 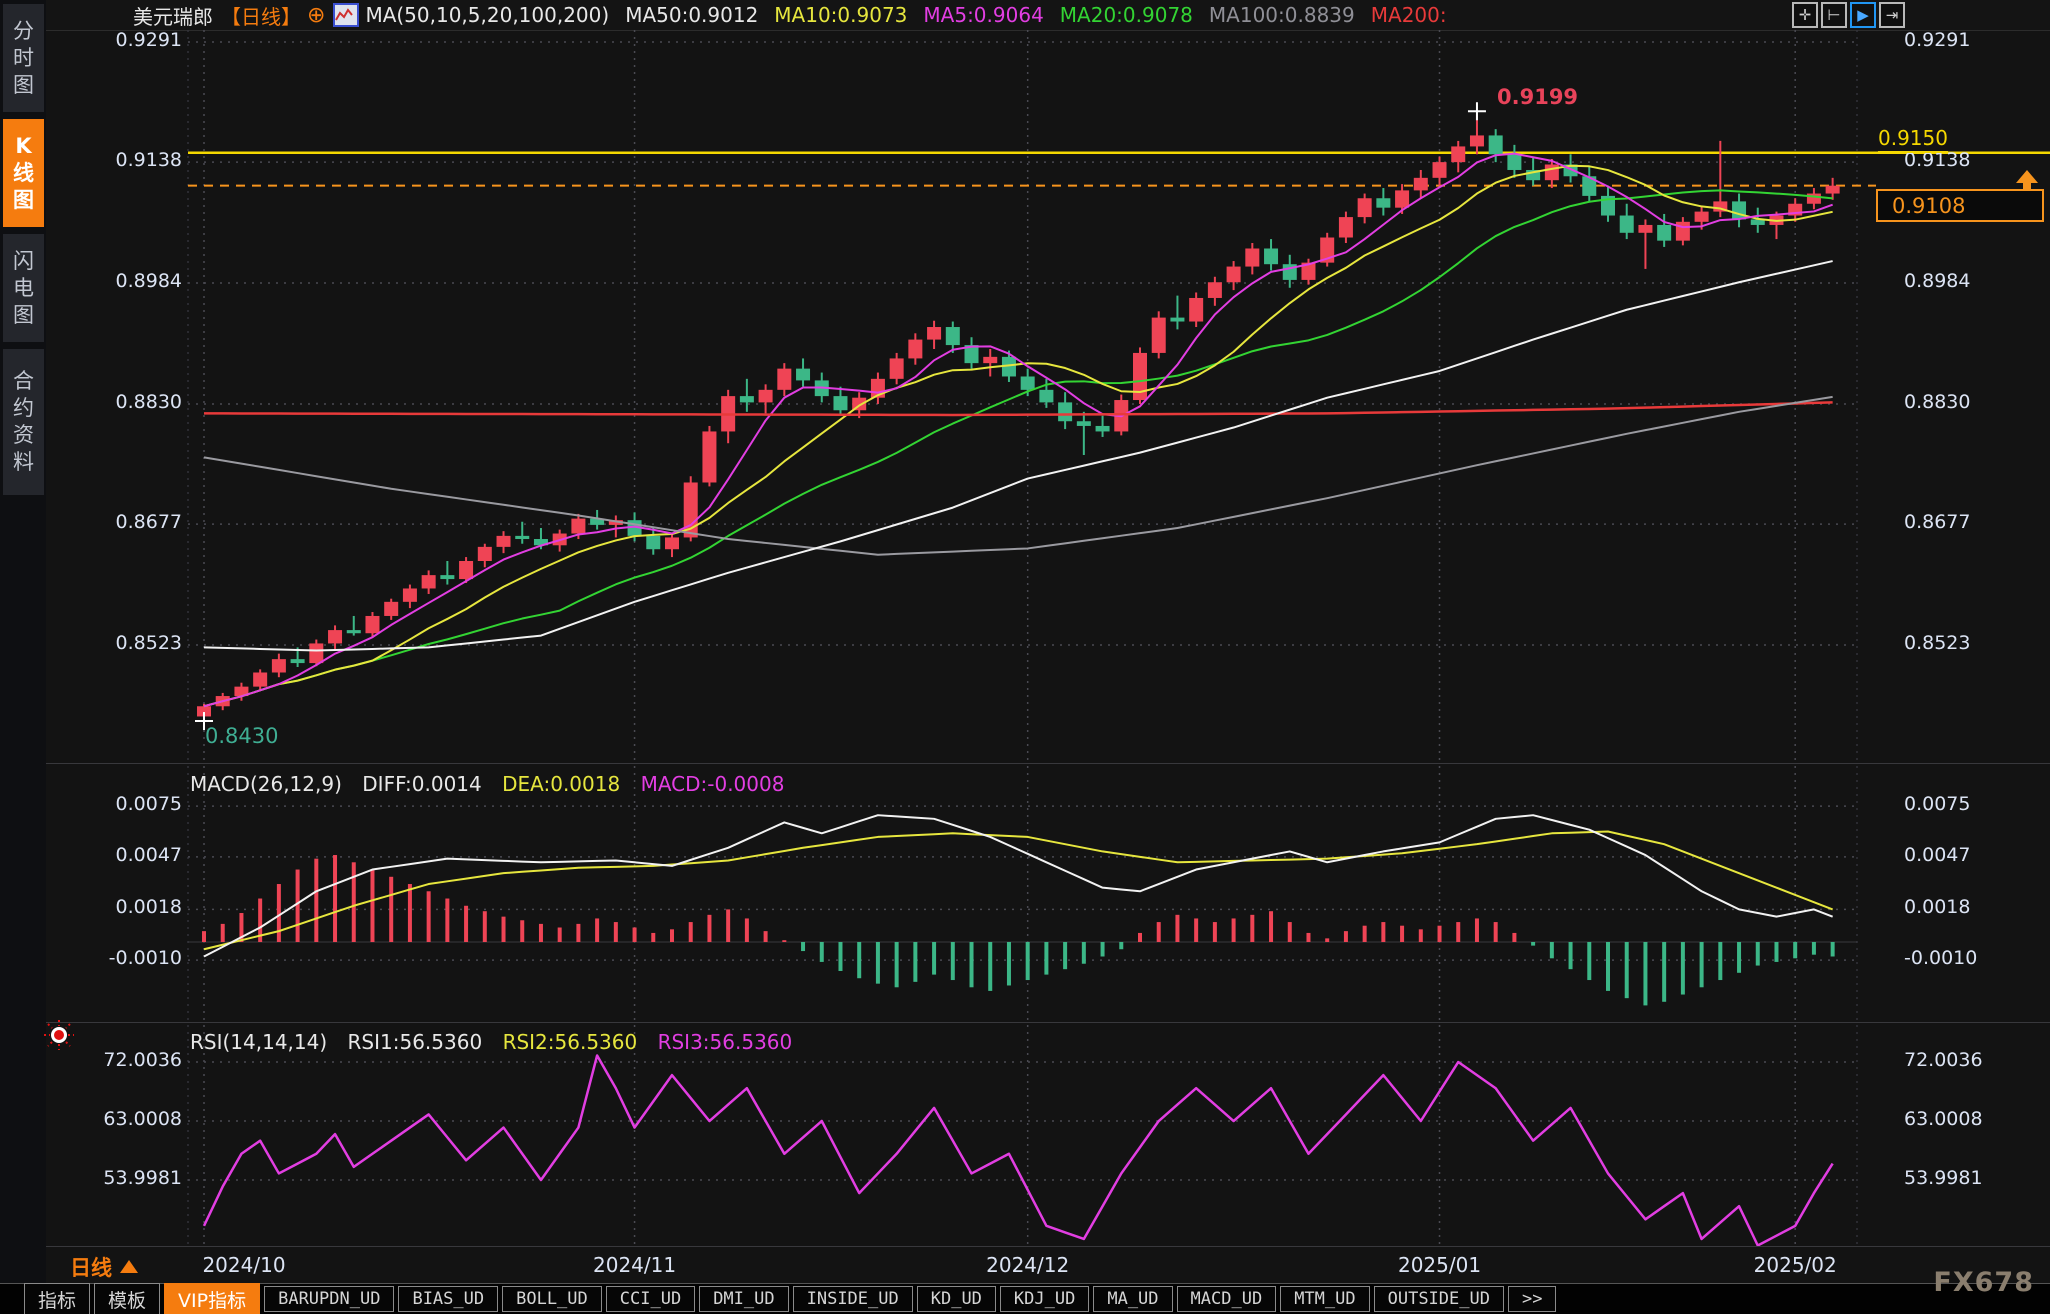 I want to click on axis-scale-icon: ⊢, so click(x=1834, y=15).